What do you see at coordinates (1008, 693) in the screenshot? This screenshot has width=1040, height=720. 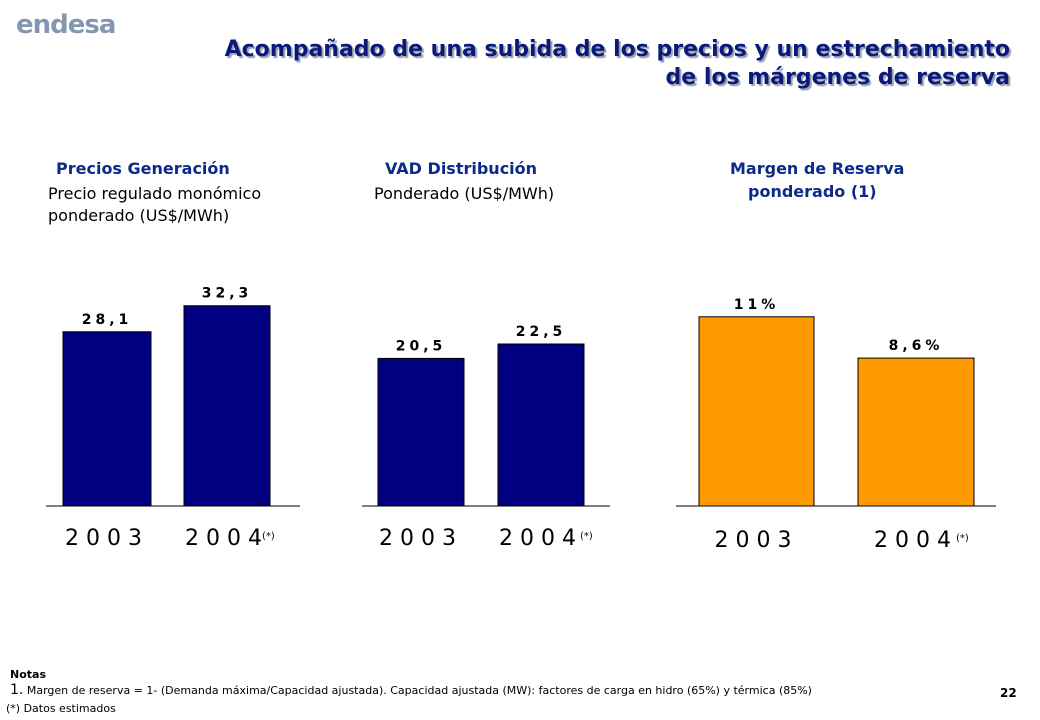 I see `page-number: 22` at bounding box center [1008, 693].